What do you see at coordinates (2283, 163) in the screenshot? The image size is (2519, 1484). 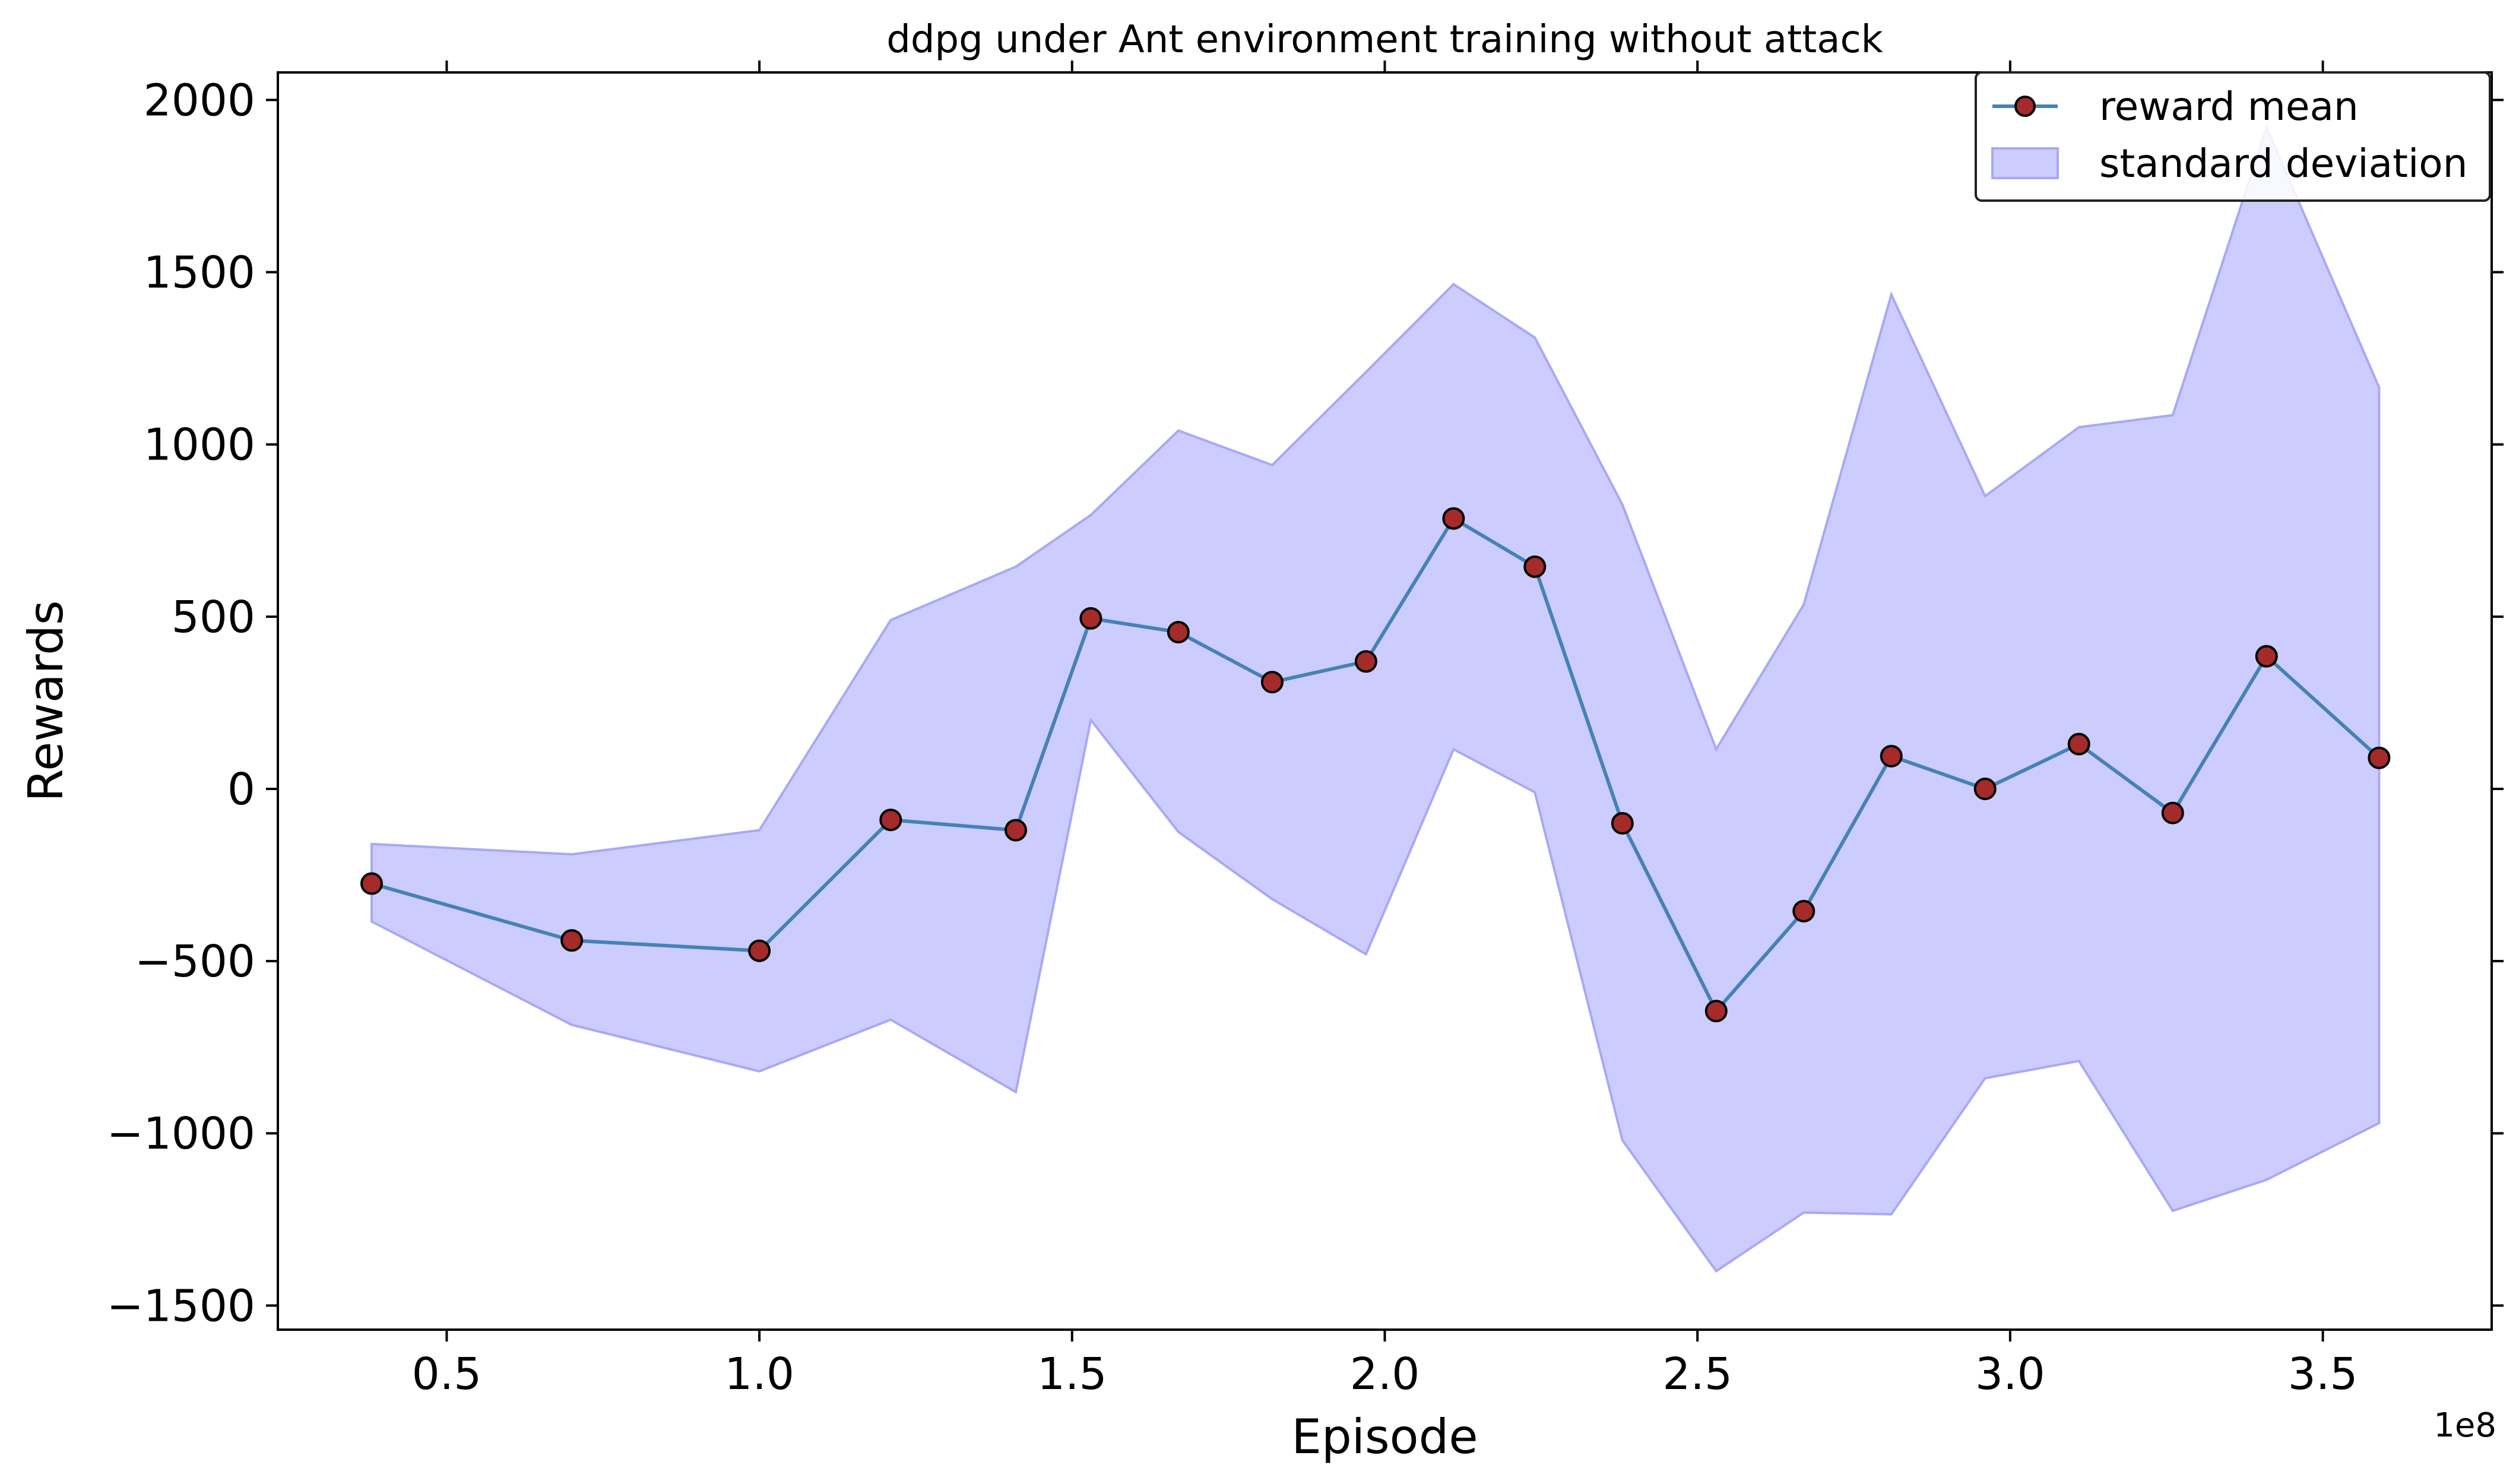 I see `legend-label-standard-deviation: standard deviation` at bounding box center [2283, 163].